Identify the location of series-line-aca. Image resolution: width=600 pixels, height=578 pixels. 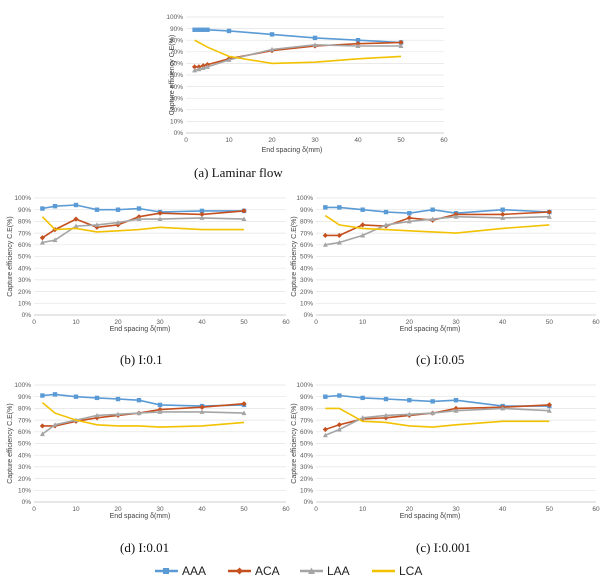
(143, 414).